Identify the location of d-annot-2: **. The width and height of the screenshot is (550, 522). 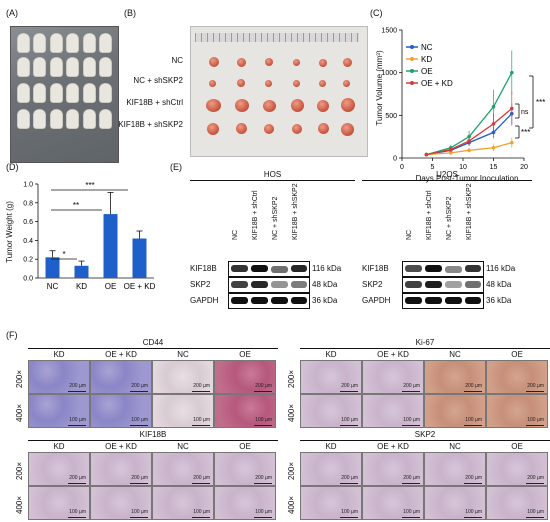
(76, 205).